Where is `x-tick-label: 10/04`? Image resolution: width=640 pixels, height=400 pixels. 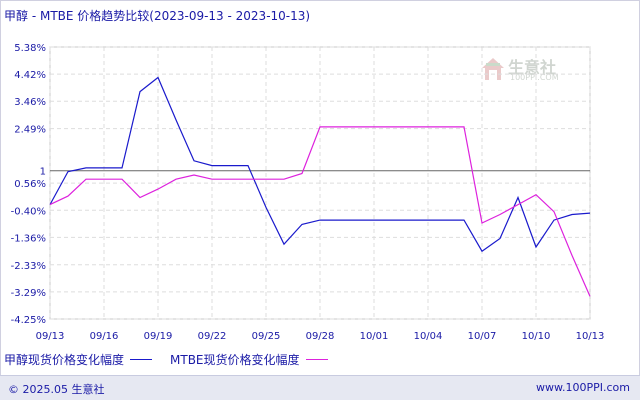
x-tick-label: 10/04 is located at coordinates (428, 336).